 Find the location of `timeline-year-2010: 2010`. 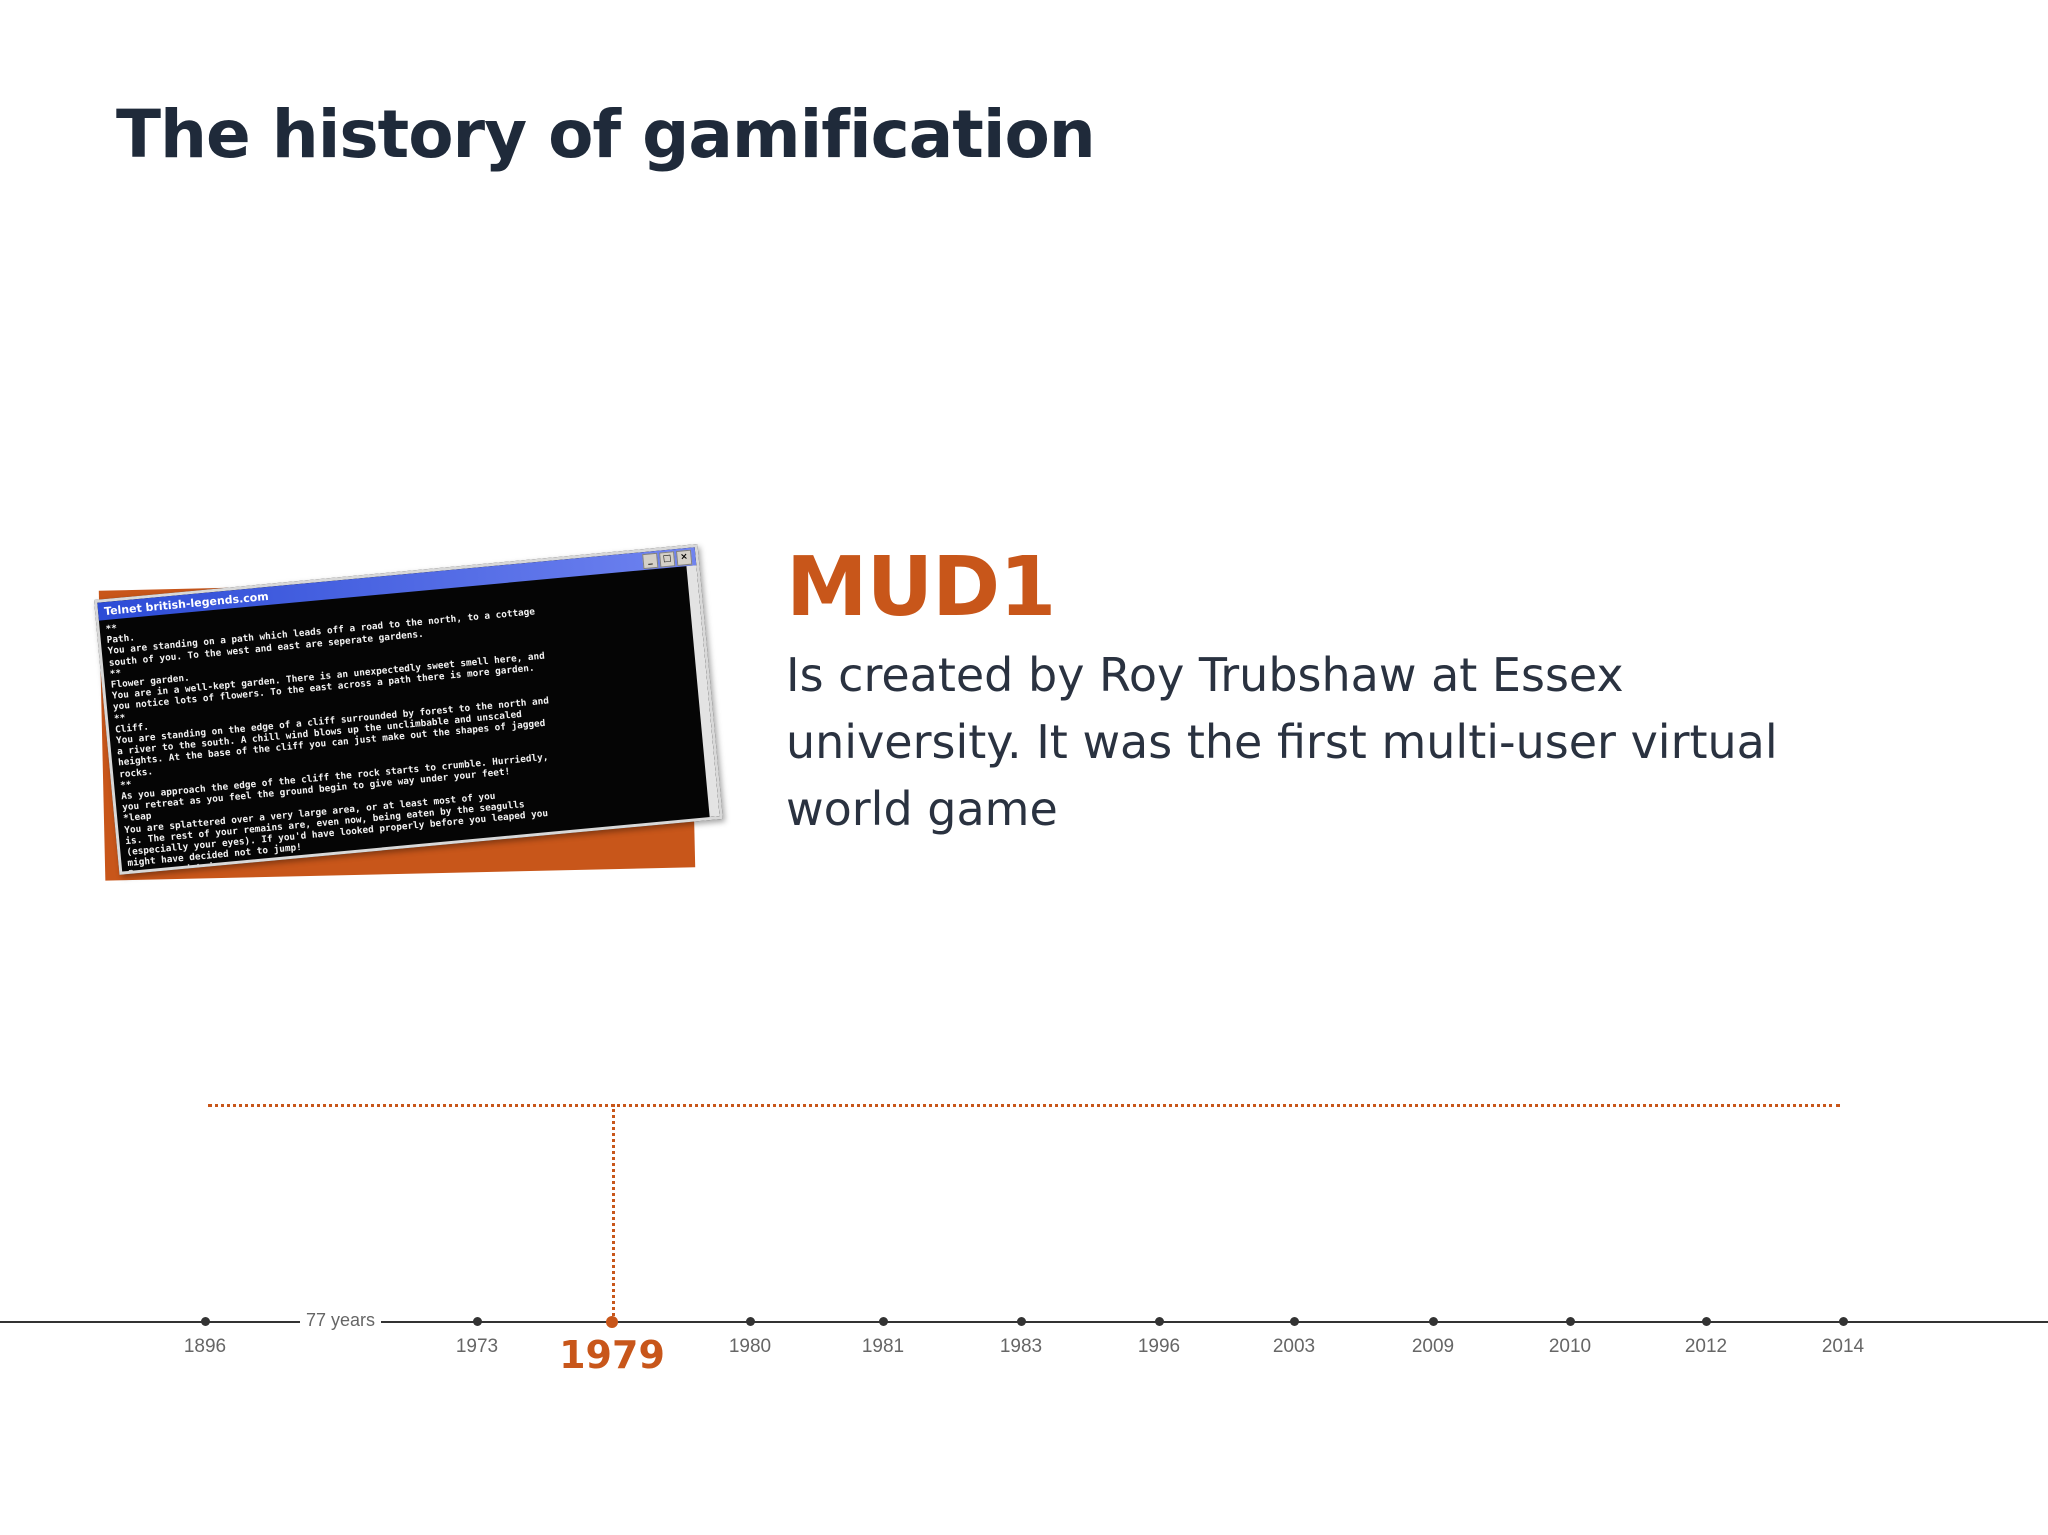

timeline-year-2010: 2010 is located at coordinates (1570, 1346).